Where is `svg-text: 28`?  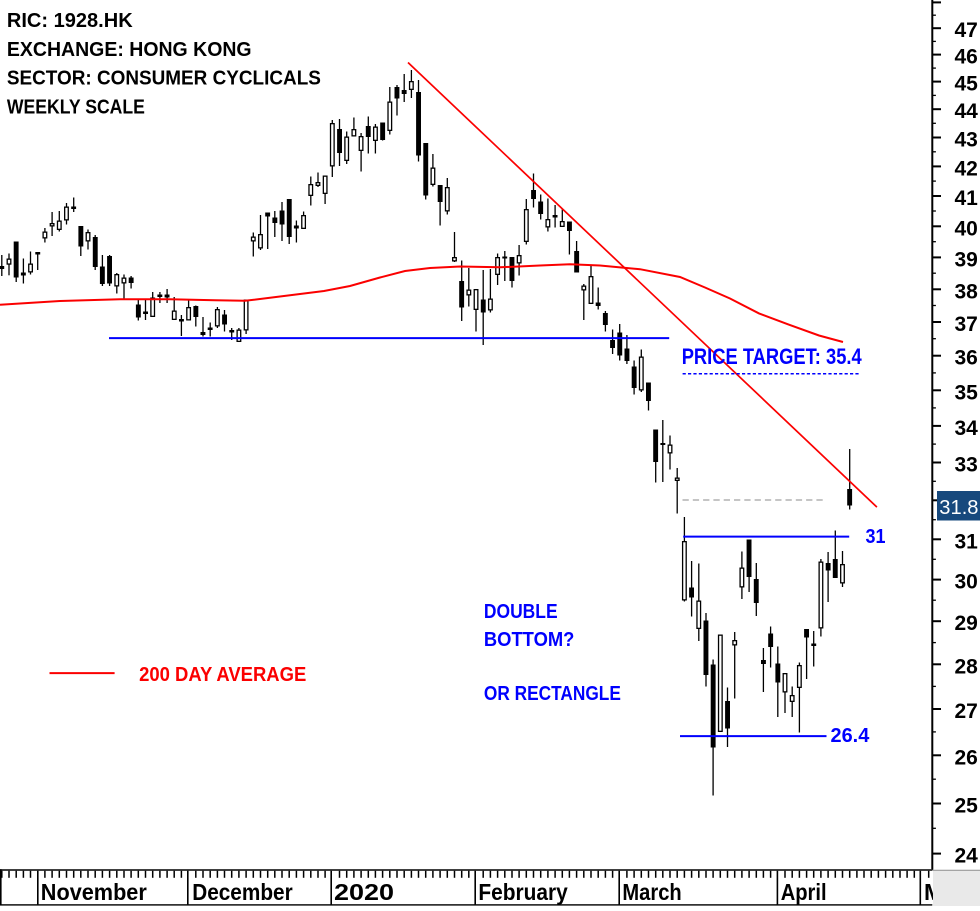
svg-text: 28 is located at coordinates (967, 666).